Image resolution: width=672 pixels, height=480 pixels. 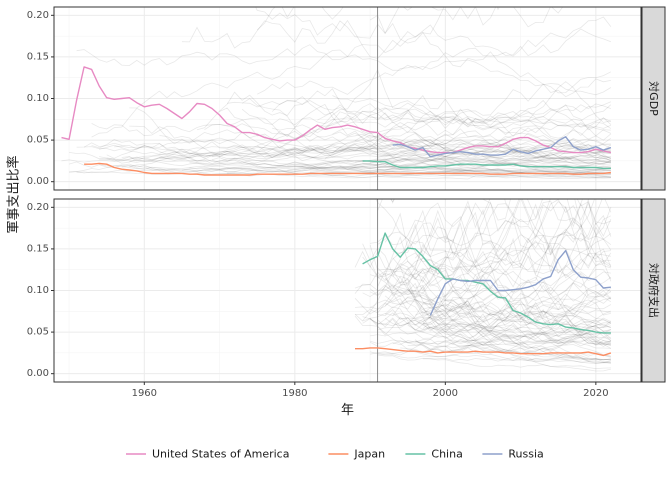 I want to click on legend-label: Japan, so click(x=369, y=454).